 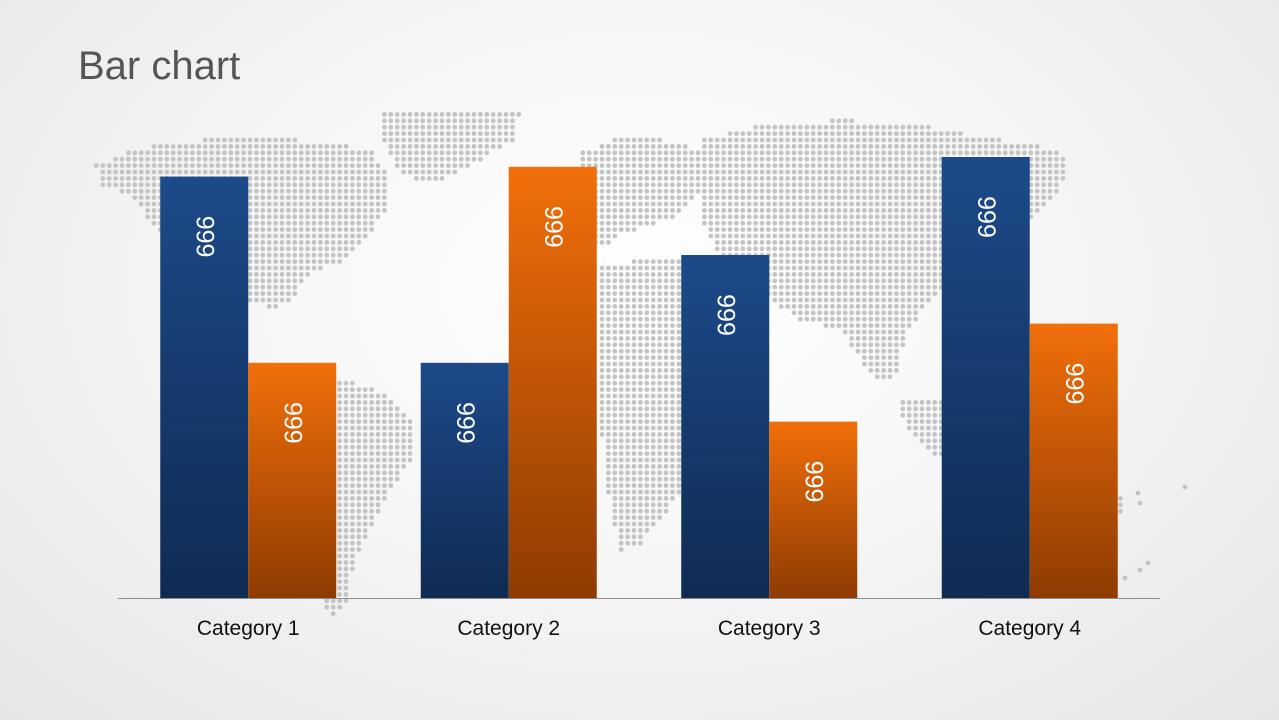 I want to click on data-label-series2-category3: 999, so click(x=813, y=482).